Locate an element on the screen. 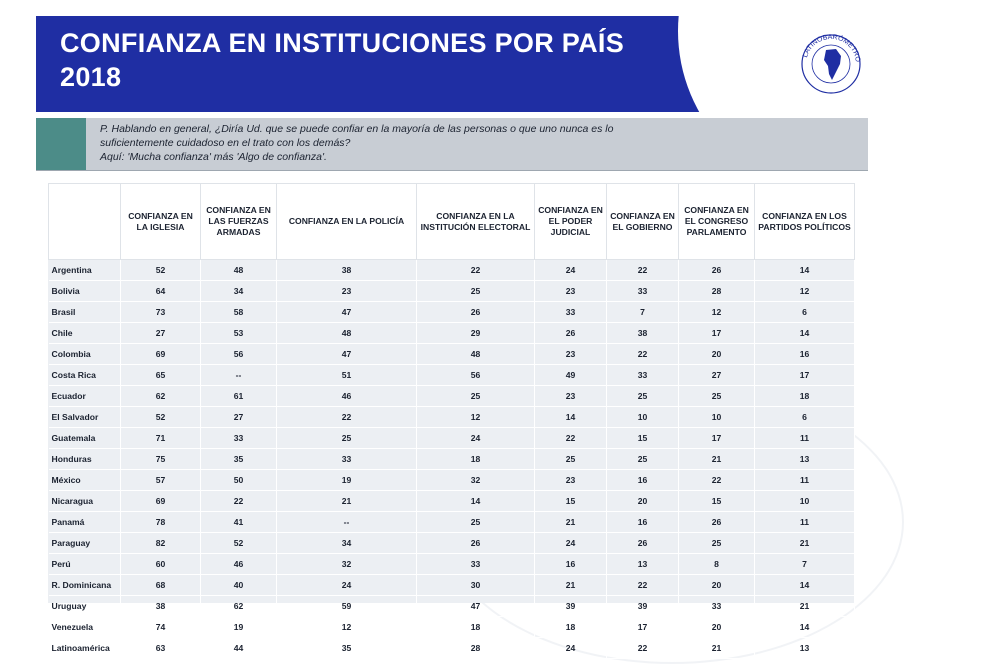 The width and height of the screenshot is (1000, 664). country-cell: Bolivia is located at coordinates (84, 291).